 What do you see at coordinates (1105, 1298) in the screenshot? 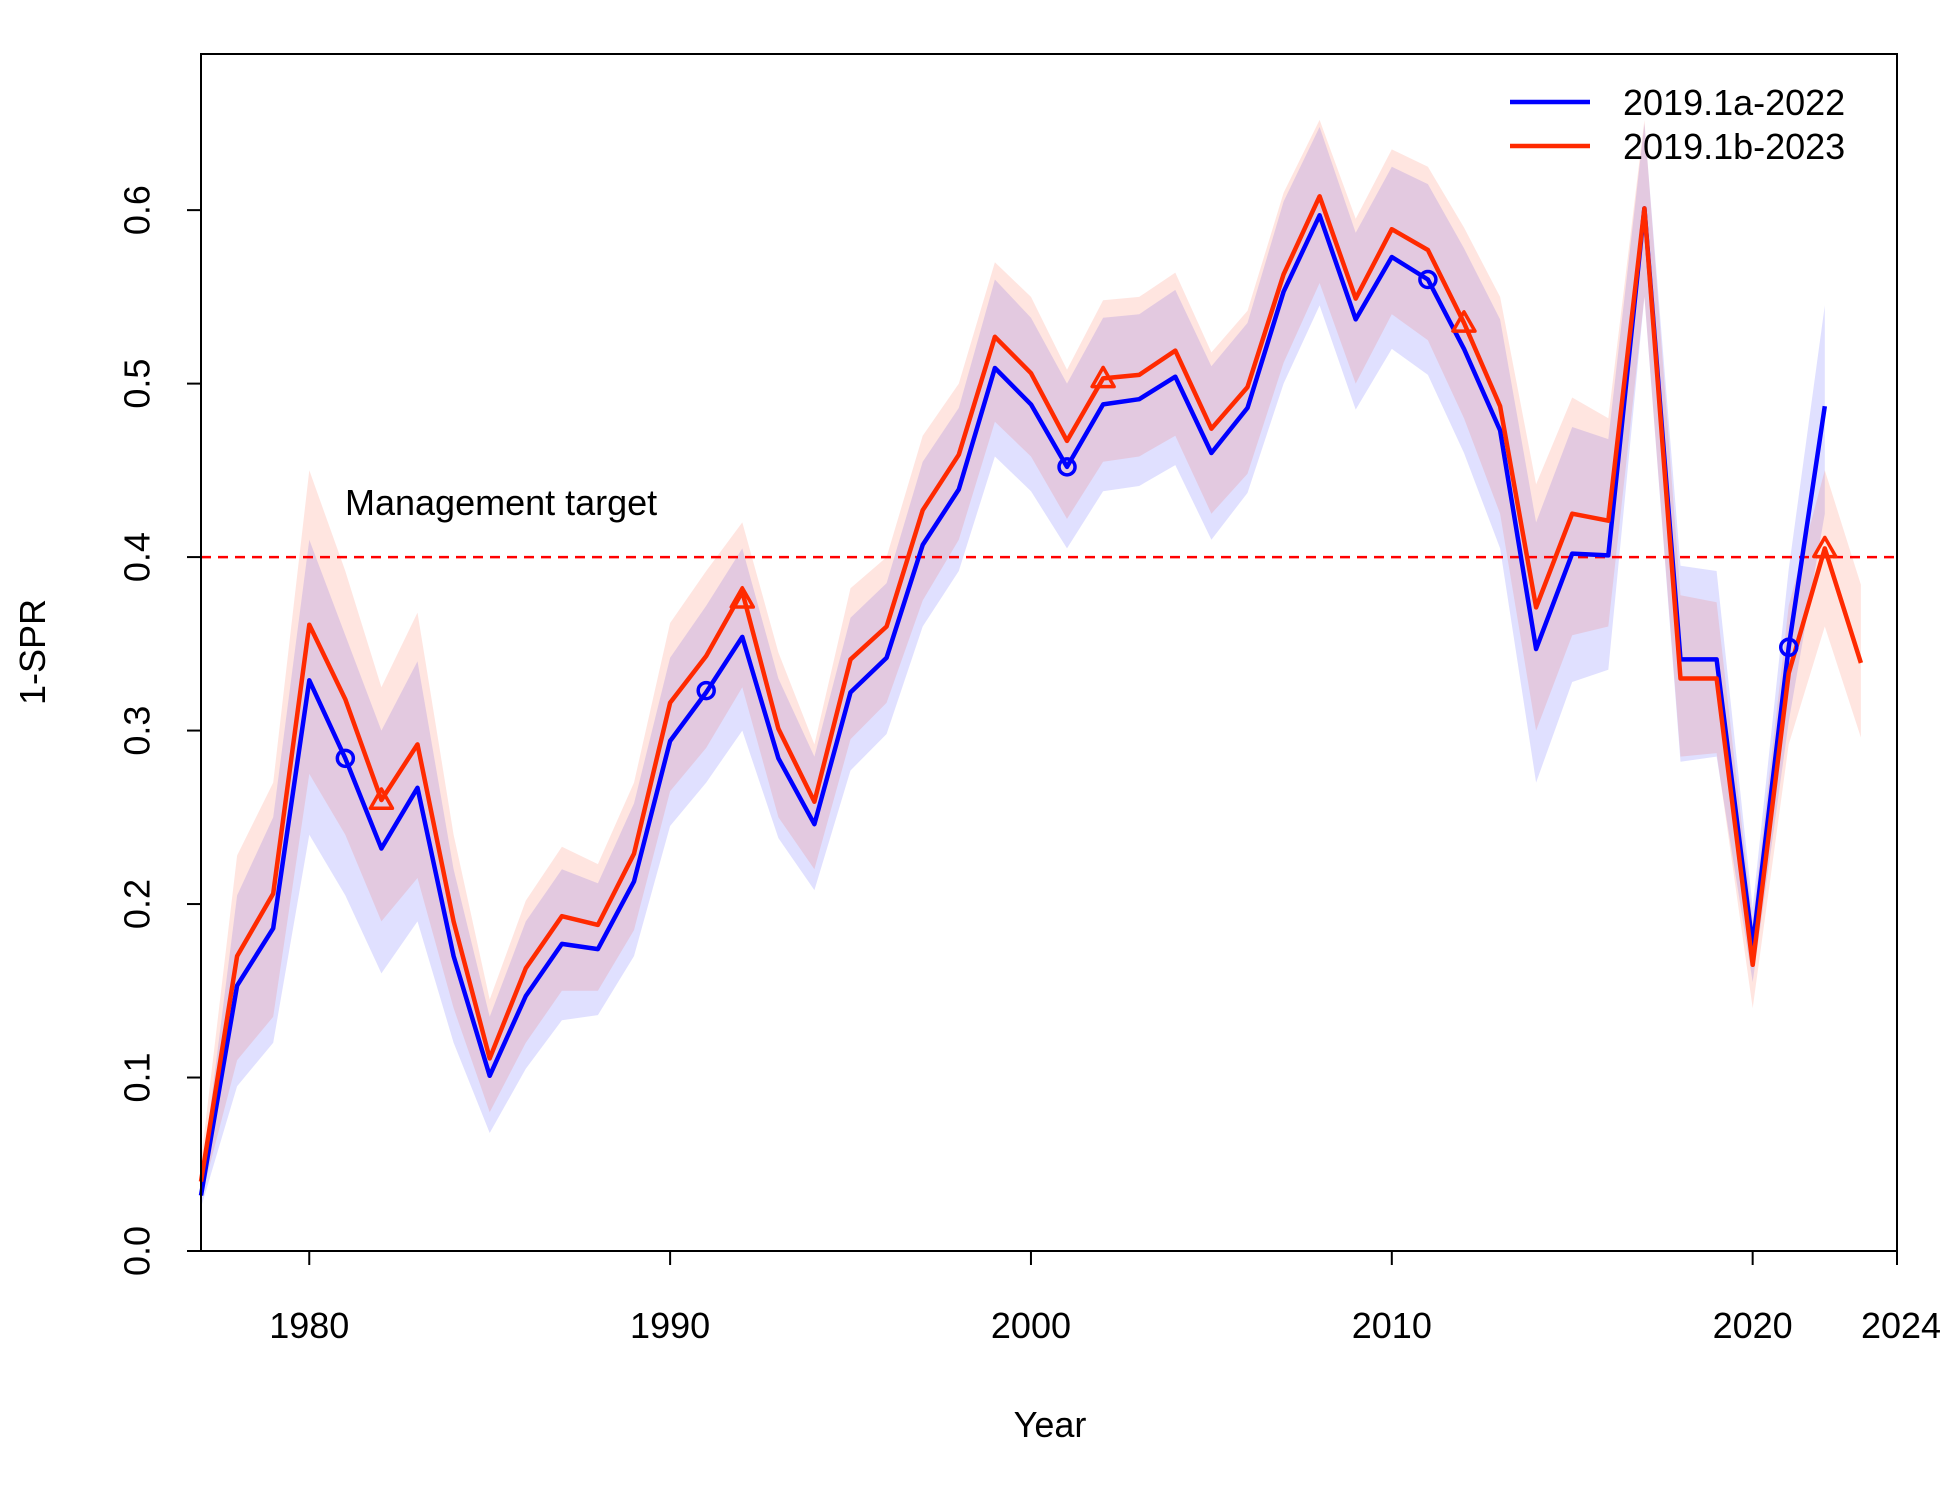
I see `x-axis: 1980 1990 2000 2010 2020 2024` at bounding box center [1105, 1298].